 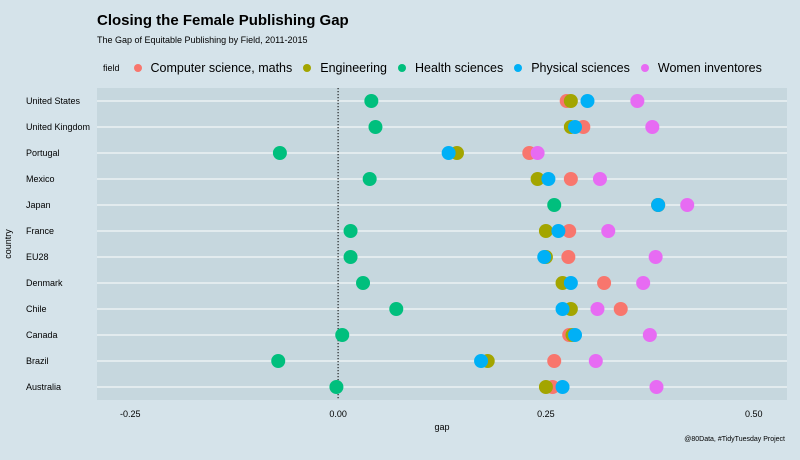 I want to click on x-tick-label: 0.25, so click(x=546, y=414).